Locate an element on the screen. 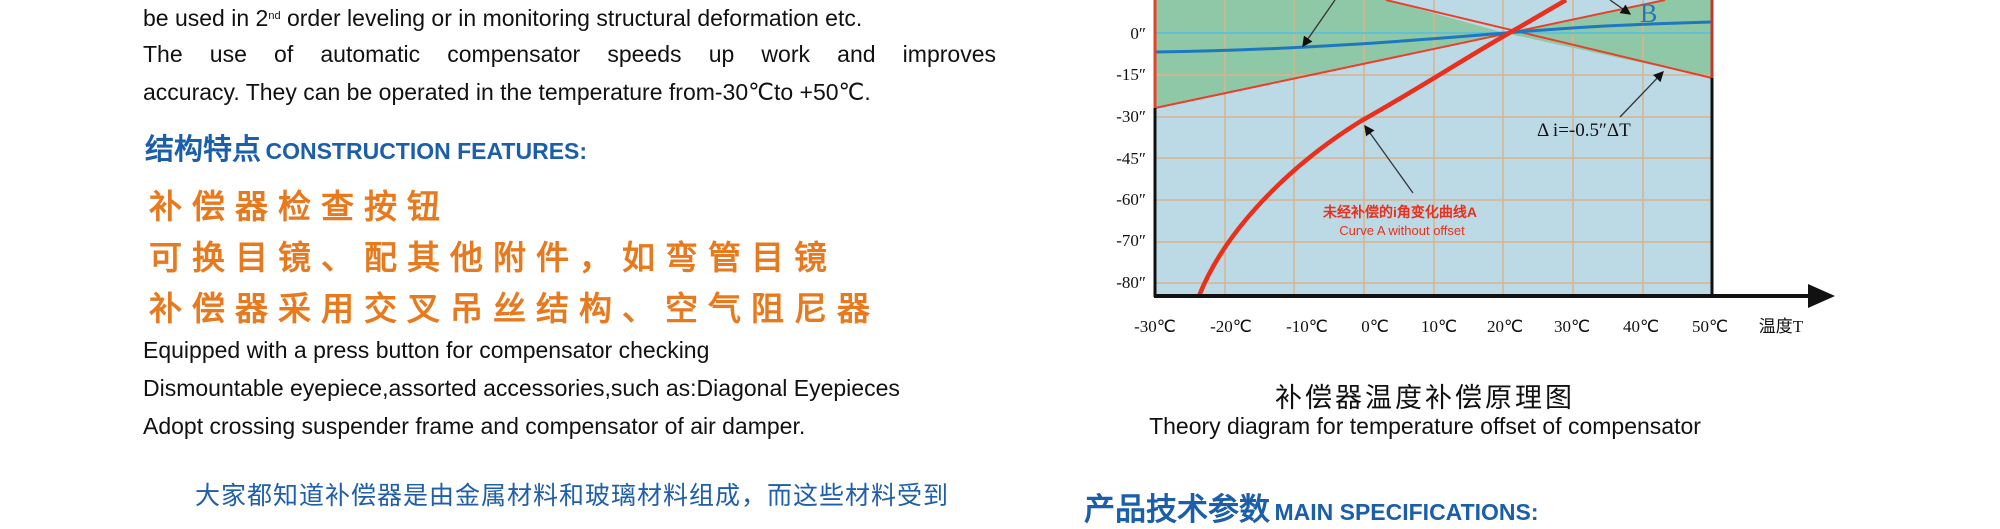 This screenshot has height=529, width=2000. construction-heading: 结构特点 CONSTRUCTION FEATURES: is located at coordinates (366, 147).